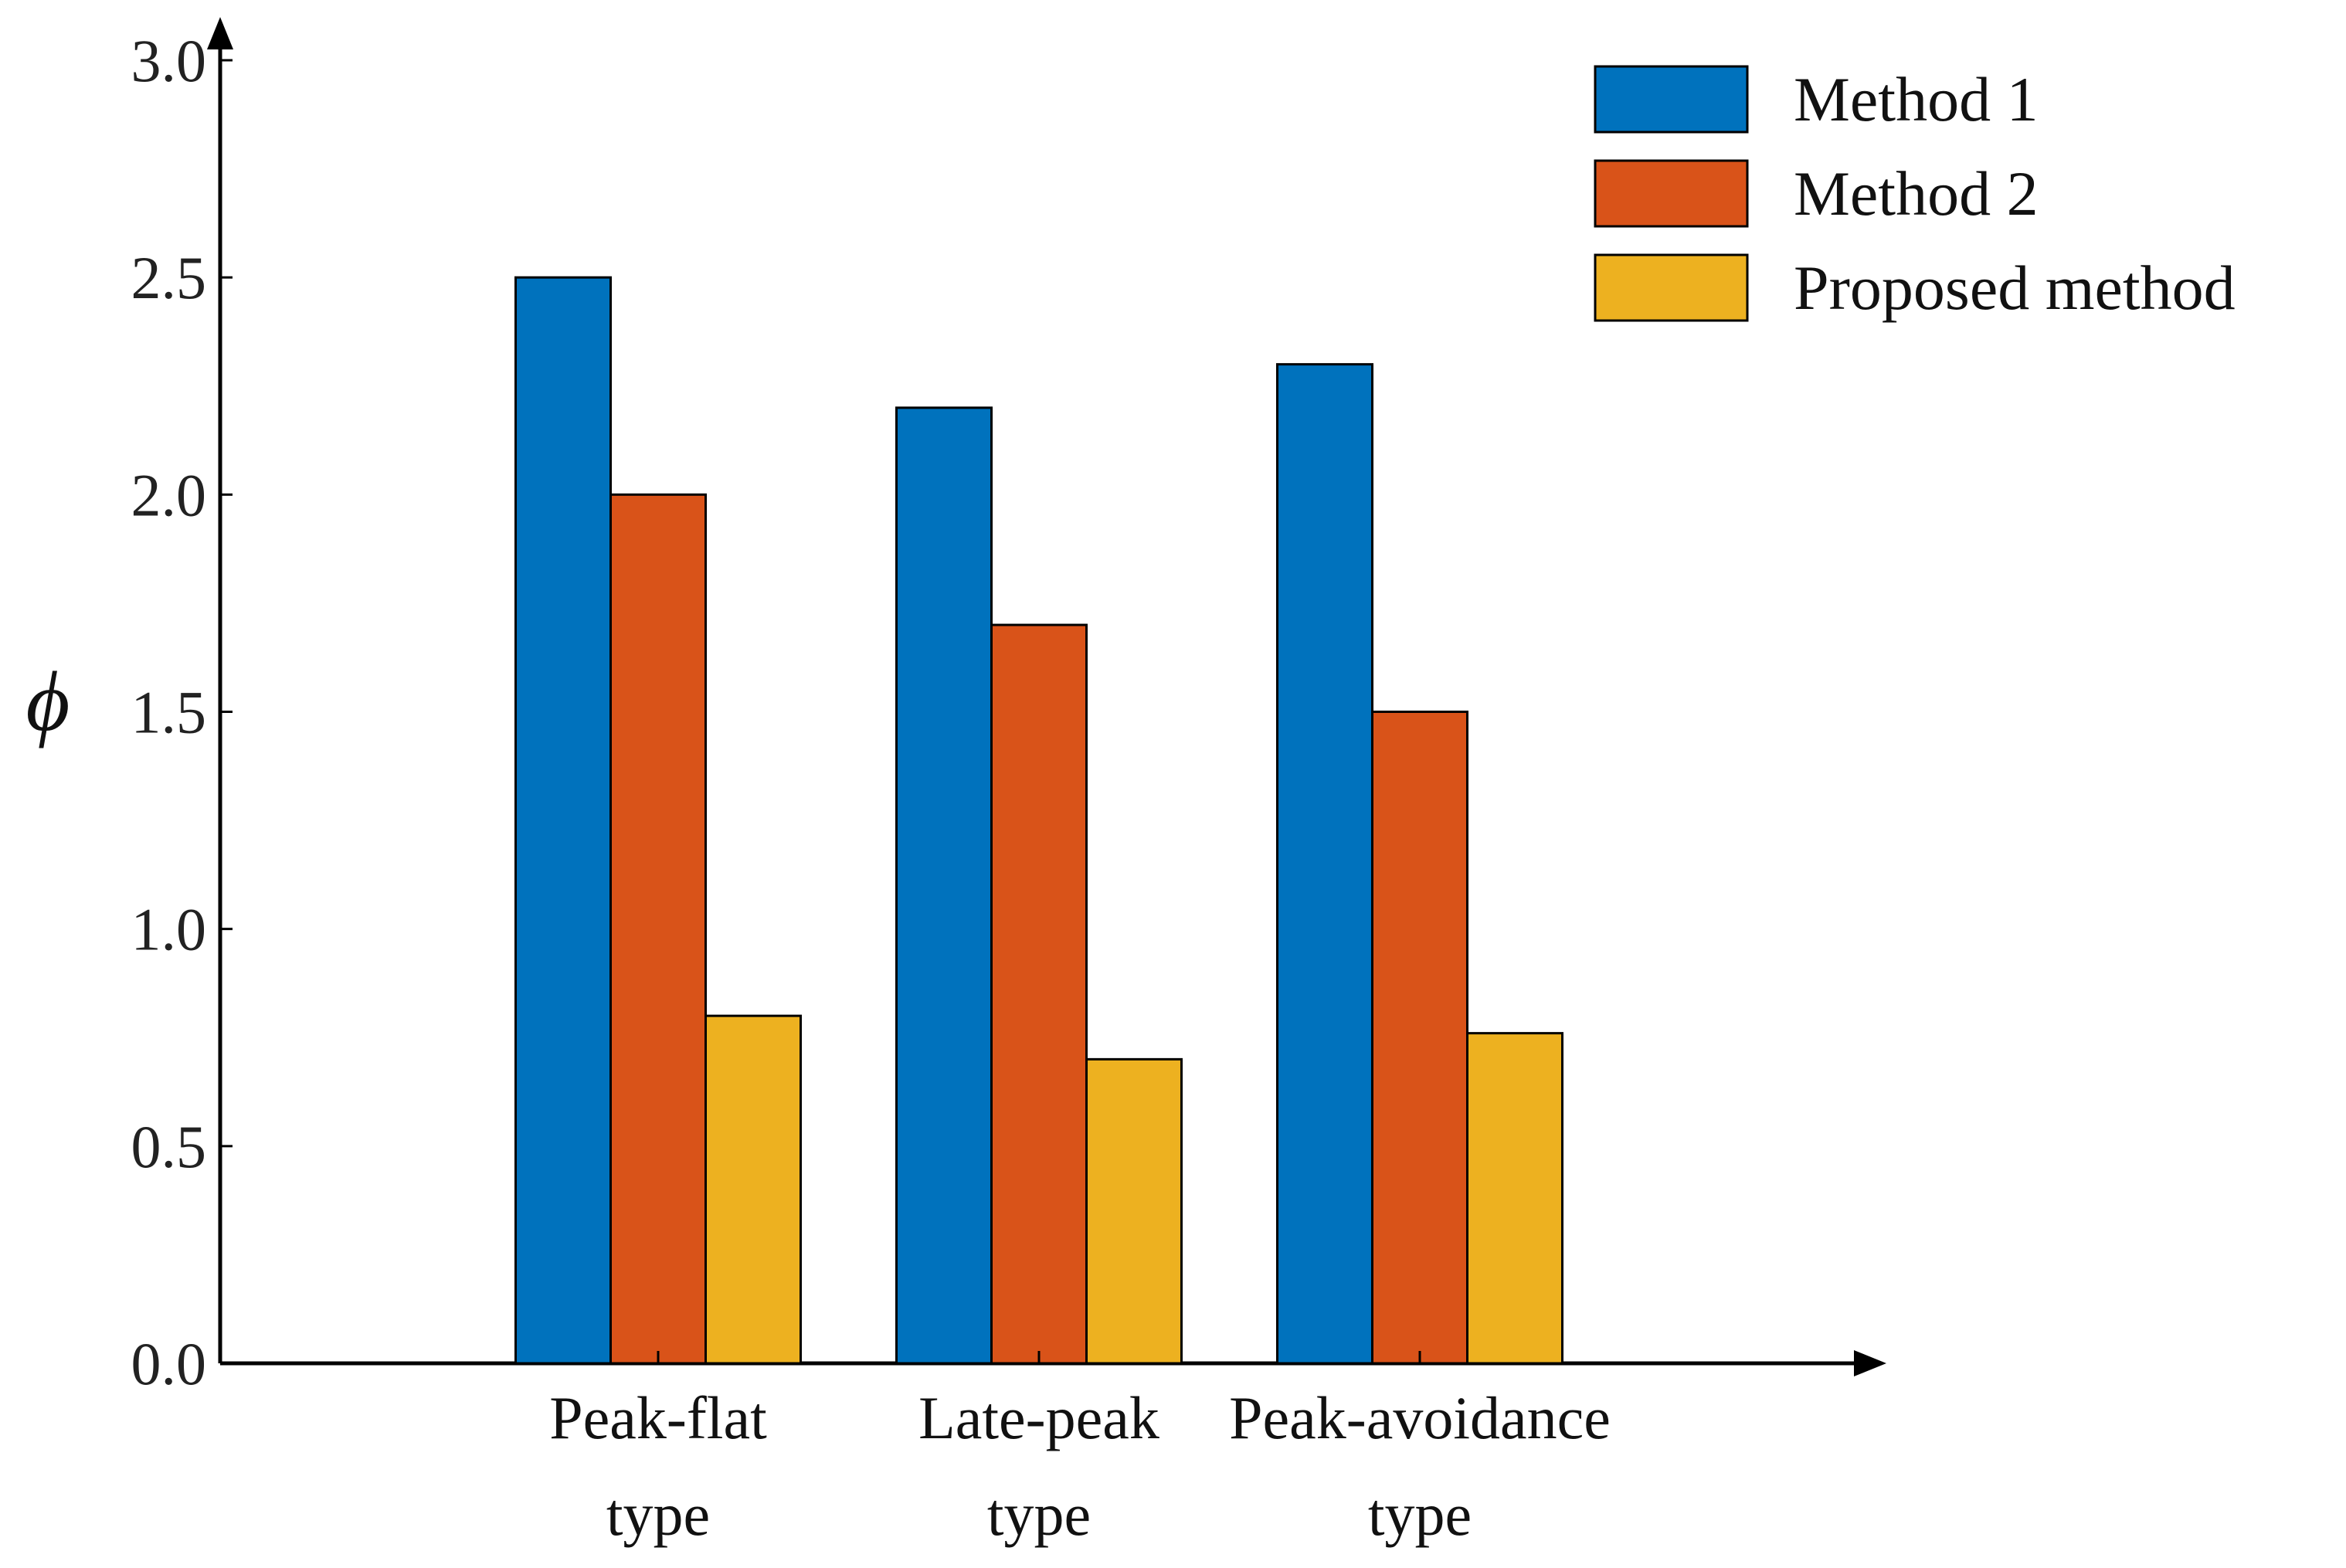 Image resolution: width=2346 pixels, height=1568 pixels. Describe the element at coordinates (220, 33) in the screenshot. I see `y-axis-arrow` at that location.